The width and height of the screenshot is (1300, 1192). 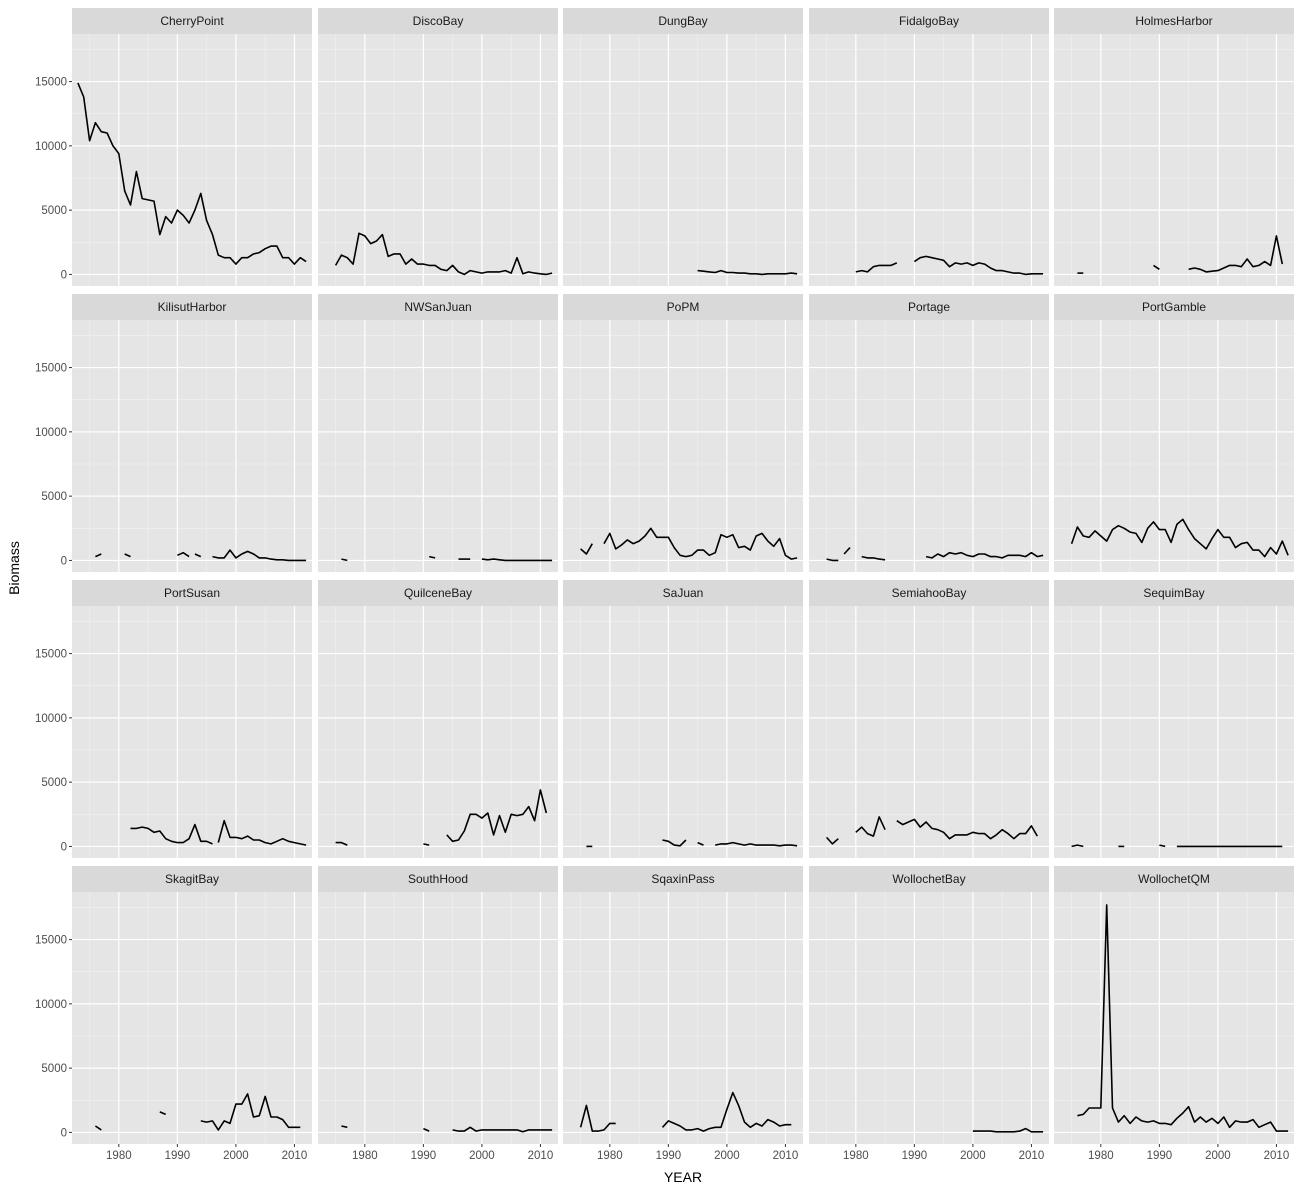 I want to click on series-line-wollochetqm, so click(x=1183, y=1018).